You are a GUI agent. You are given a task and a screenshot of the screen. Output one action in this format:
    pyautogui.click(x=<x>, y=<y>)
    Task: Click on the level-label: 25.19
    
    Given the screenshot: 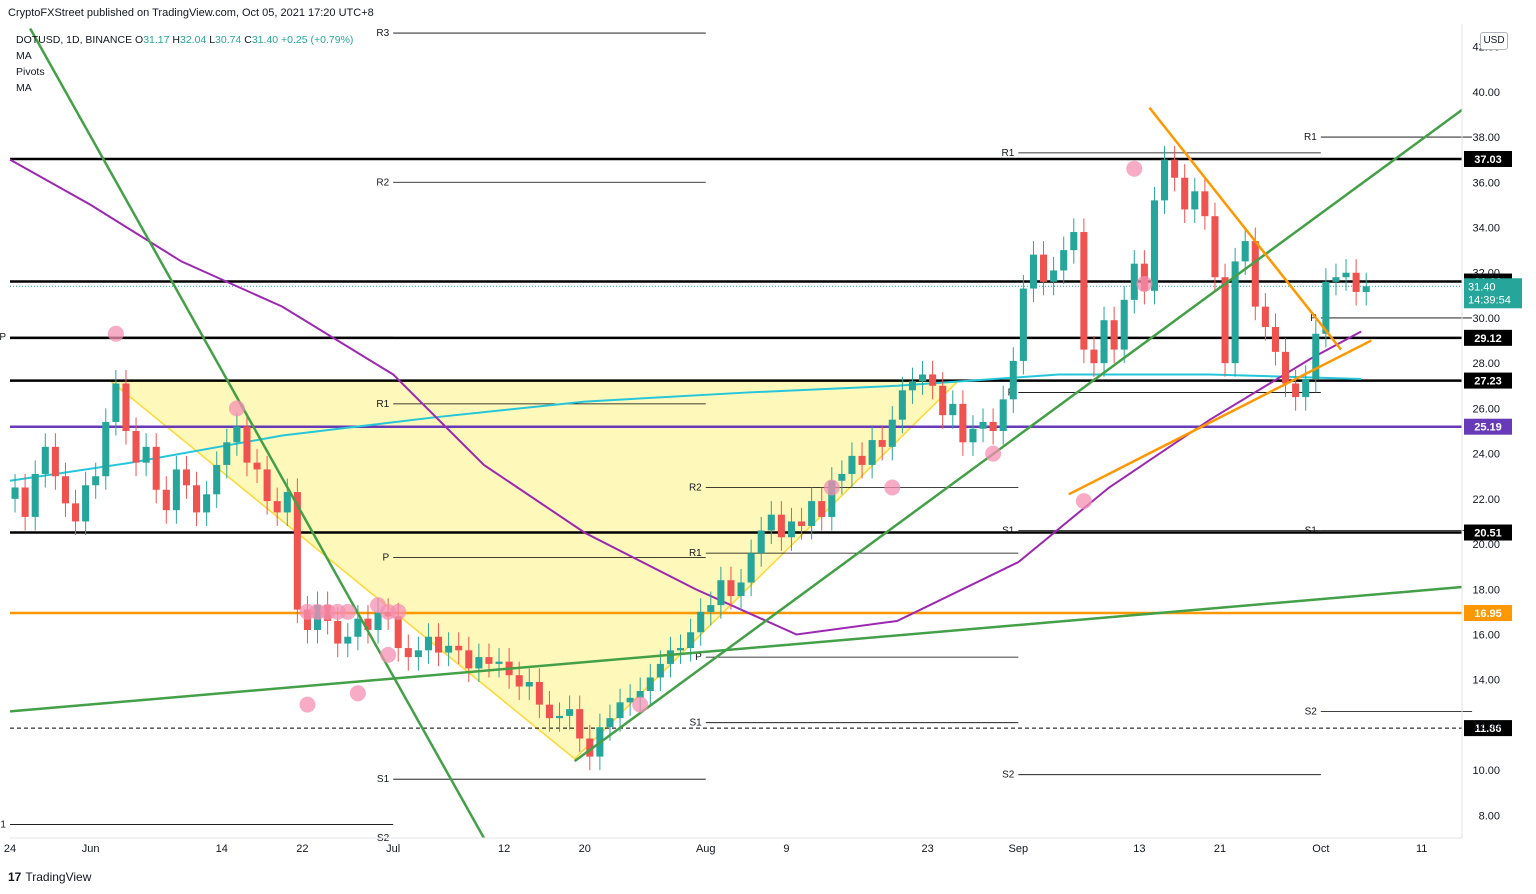 What is the action you would take?
    pyautogui.click(x=1488, y=428)
    